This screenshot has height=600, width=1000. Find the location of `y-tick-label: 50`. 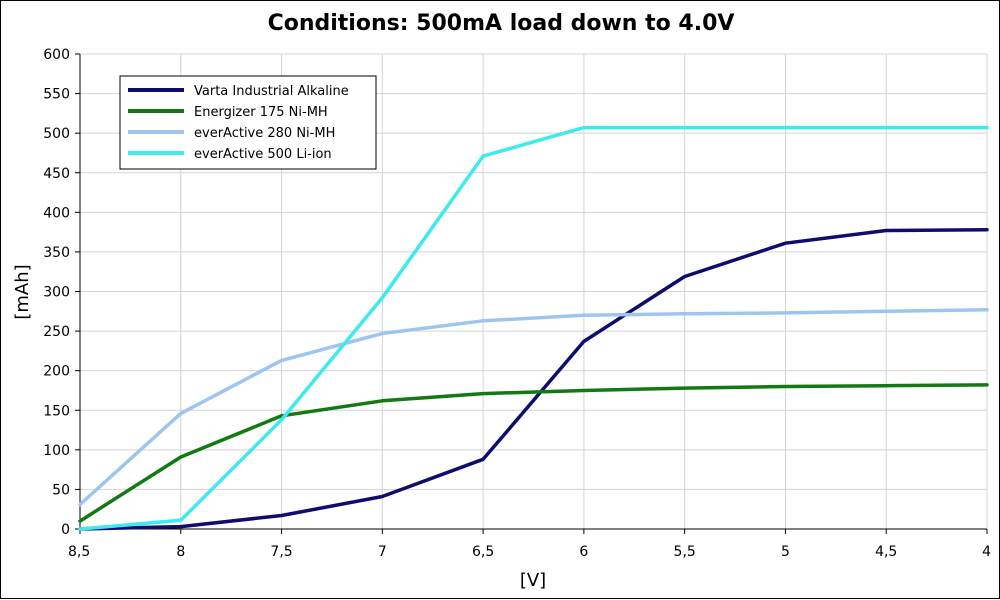

y-tick-label: 50 is located at coordinates (61, 490).